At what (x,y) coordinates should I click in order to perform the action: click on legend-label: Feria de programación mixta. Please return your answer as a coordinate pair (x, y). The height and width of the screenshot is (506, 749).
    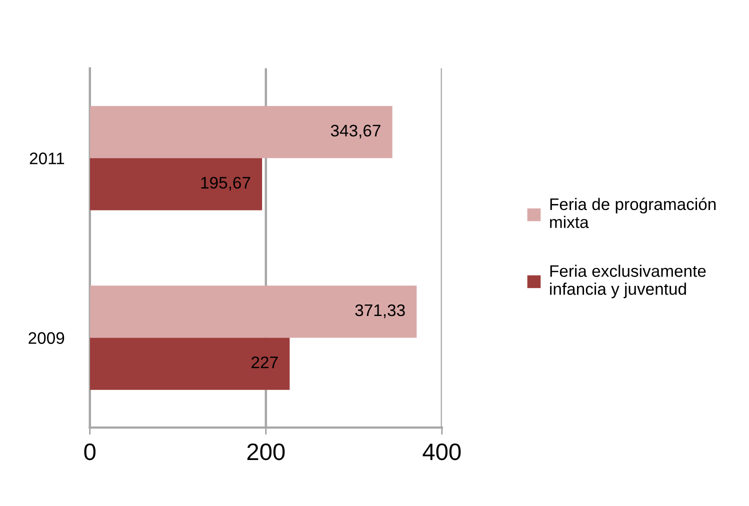
    Looking at the image, I should click on (633, 213).